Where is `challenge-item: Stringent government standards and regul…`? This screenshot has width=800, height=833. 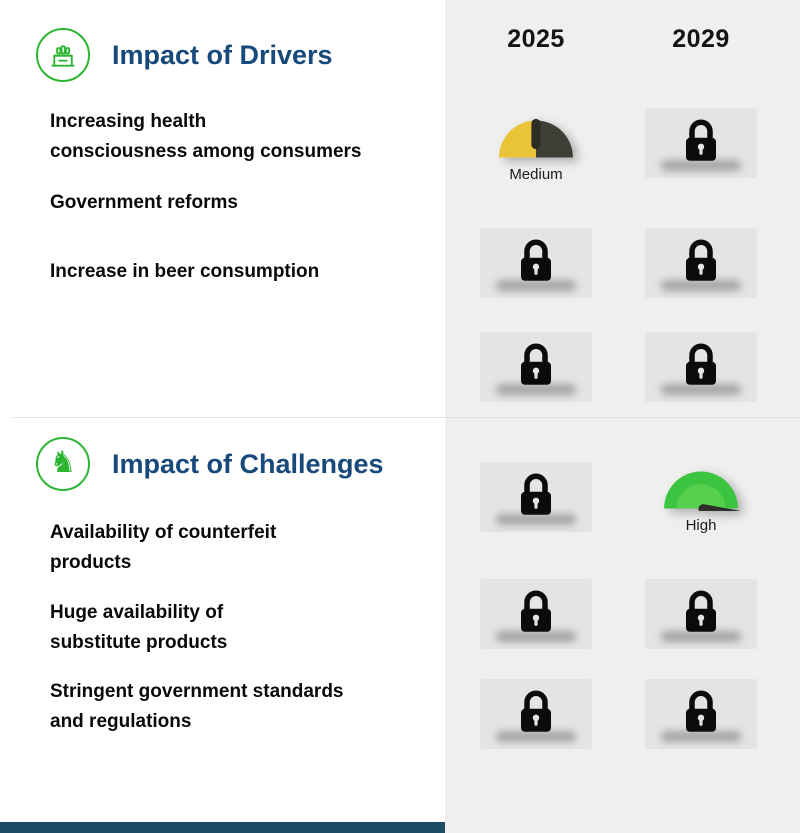 challenge-item: Stringent government standards and regul… is located at coordinates (197, 706).